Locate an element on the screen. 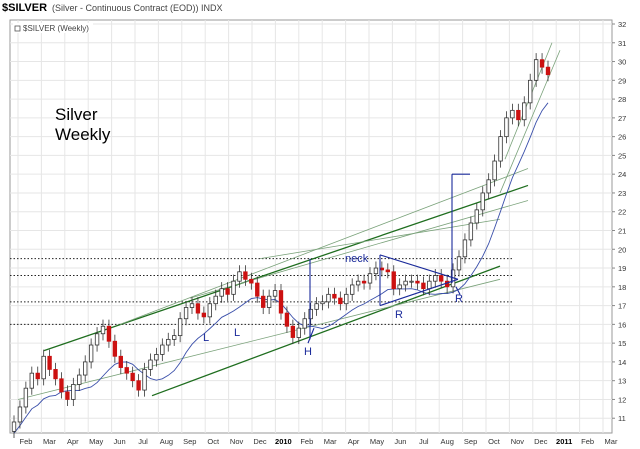 The image size is (640, 449). y-tick-label: 17 is located at coordinates (622, 306).